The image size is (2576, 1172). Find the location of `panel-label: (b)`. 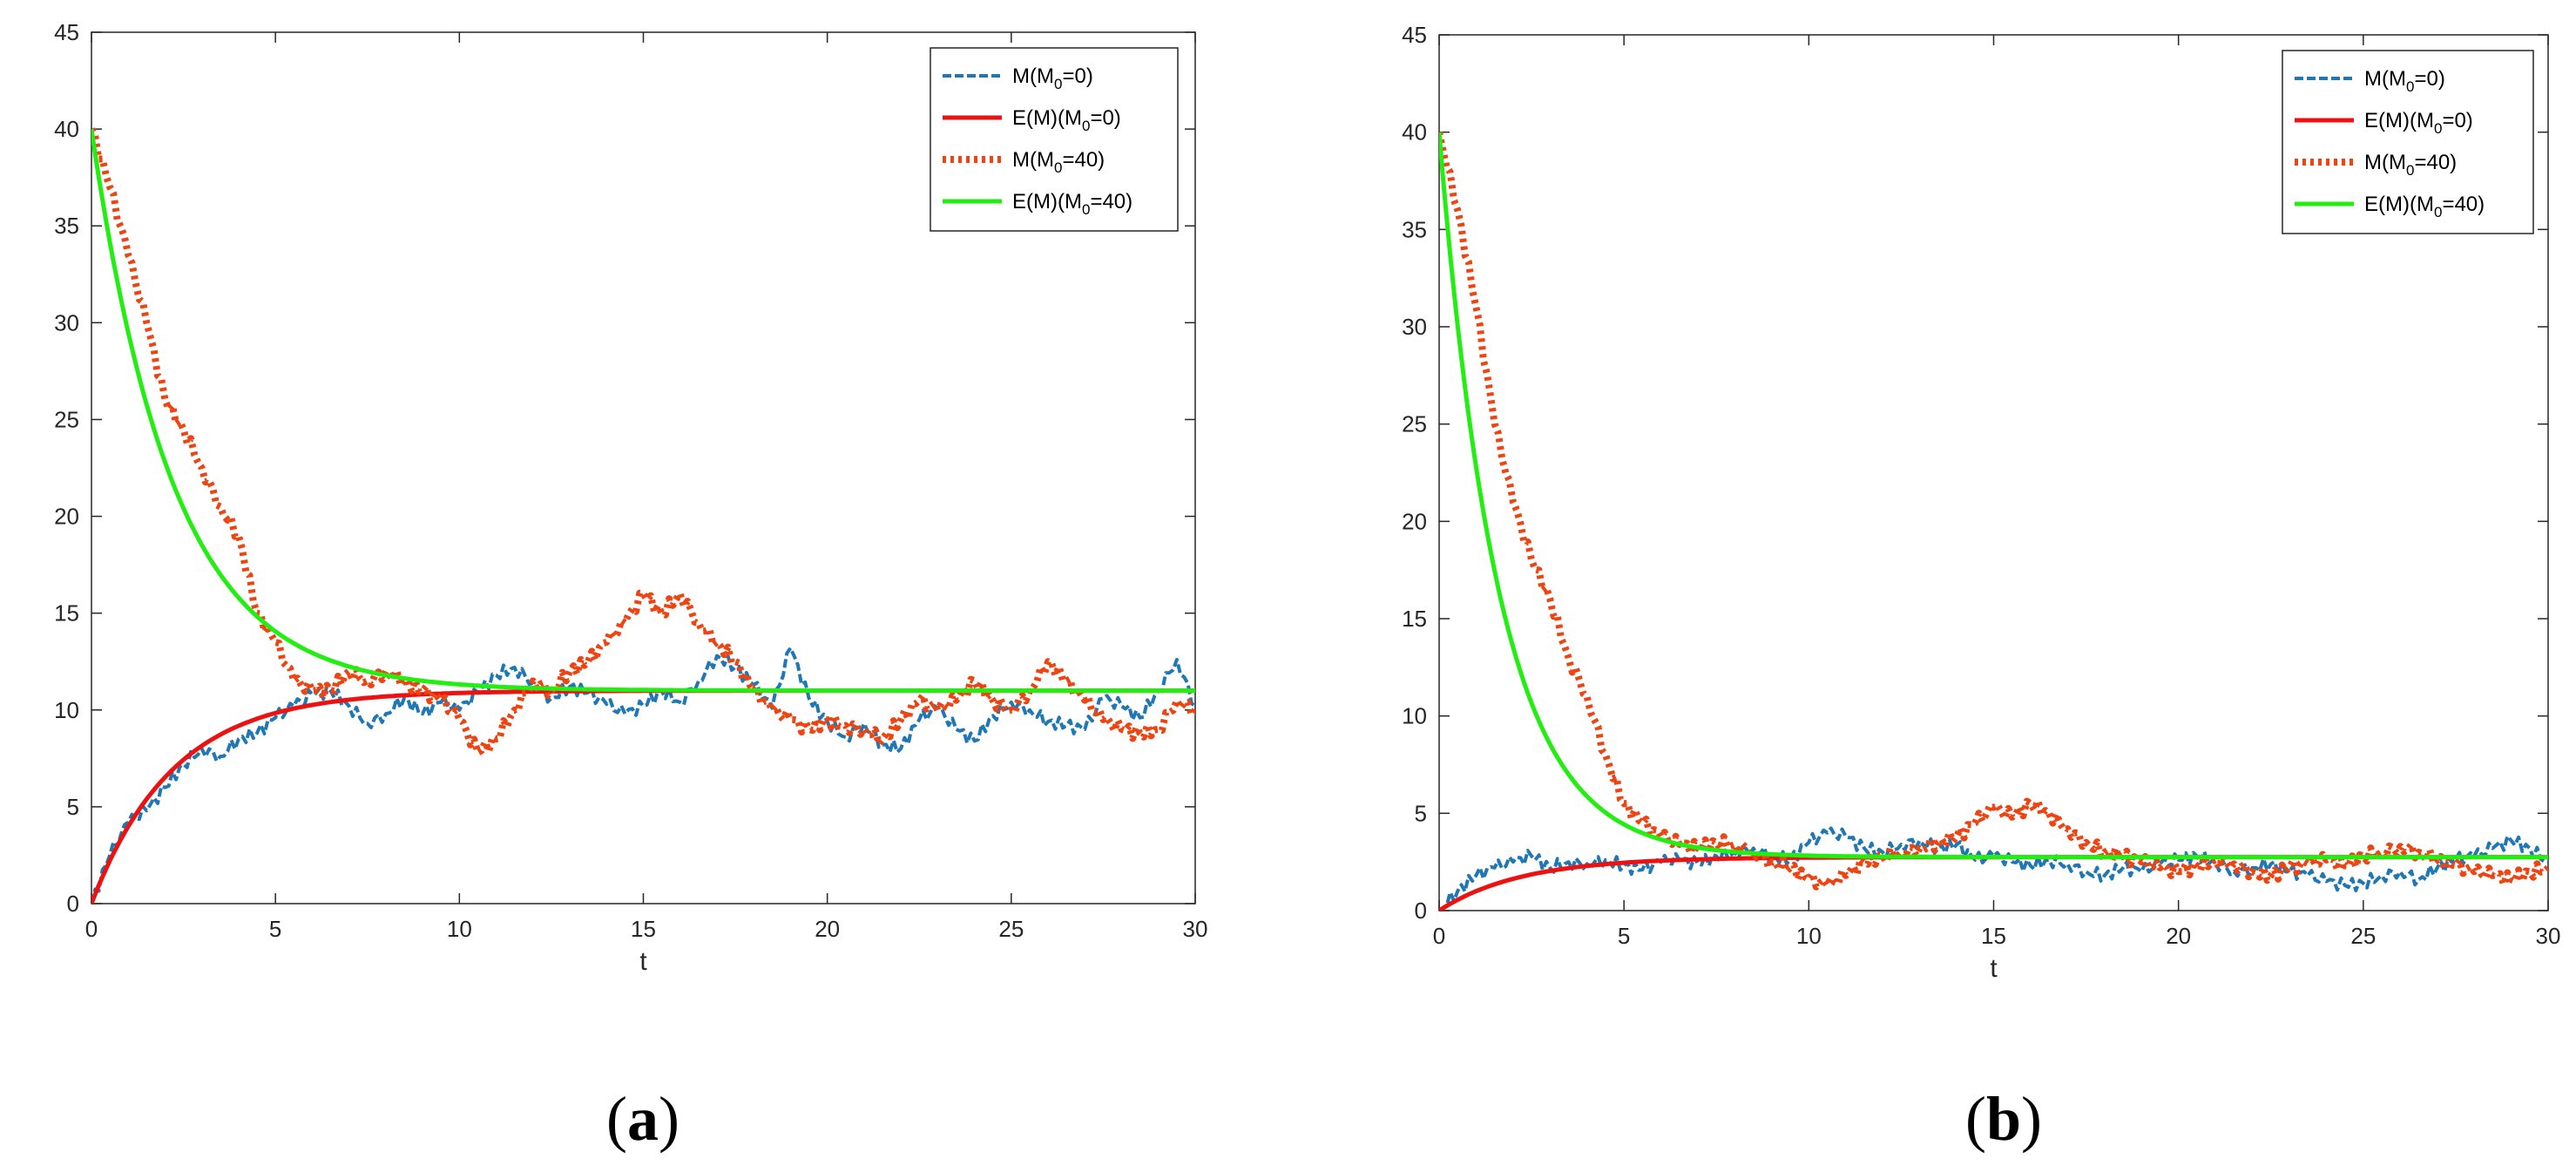

panel-label: (b) is located at coordinates (2003, 1119).